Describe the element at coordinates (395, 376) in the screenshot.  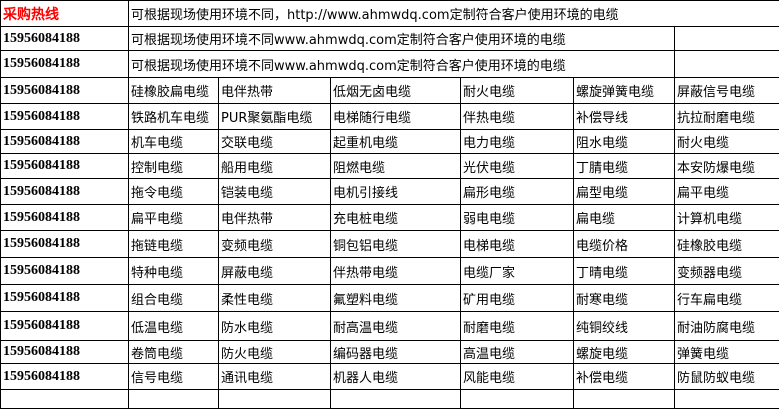
I see `product-cell: 机器人电缆` at that location.